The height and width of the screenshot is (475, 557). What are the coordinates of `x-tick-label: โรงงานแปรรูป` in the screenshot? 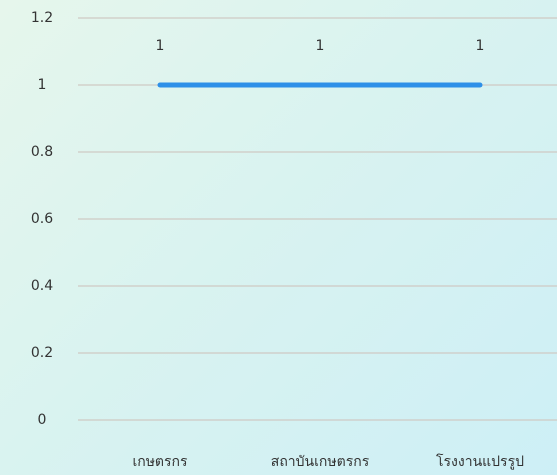 It's located at (480, 461).